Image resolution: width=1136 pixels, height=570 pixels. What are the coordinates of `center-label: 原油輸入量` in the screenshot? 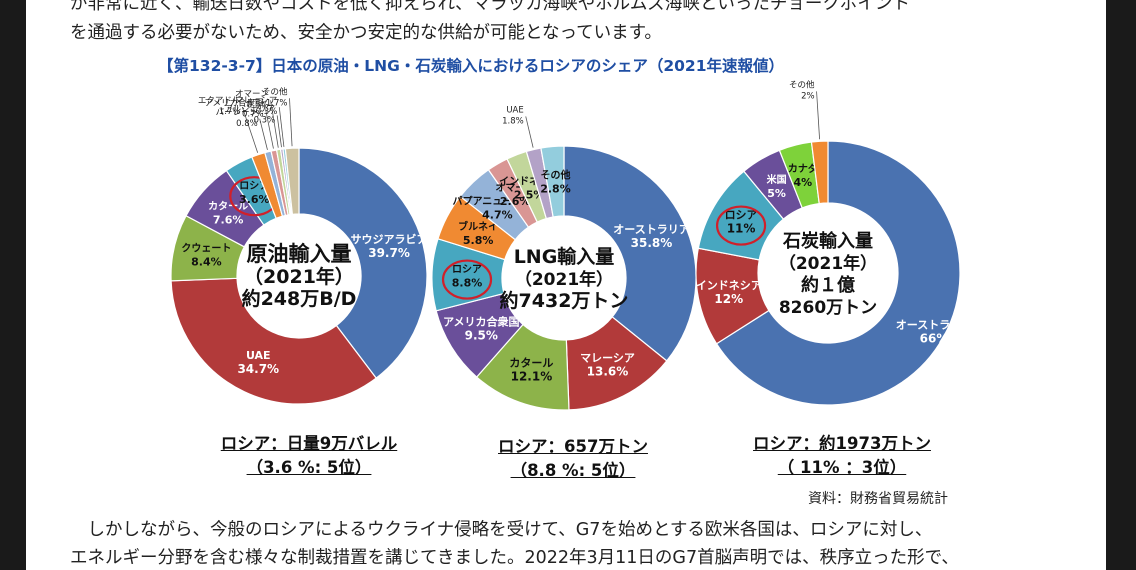 It's located at (299, 254).